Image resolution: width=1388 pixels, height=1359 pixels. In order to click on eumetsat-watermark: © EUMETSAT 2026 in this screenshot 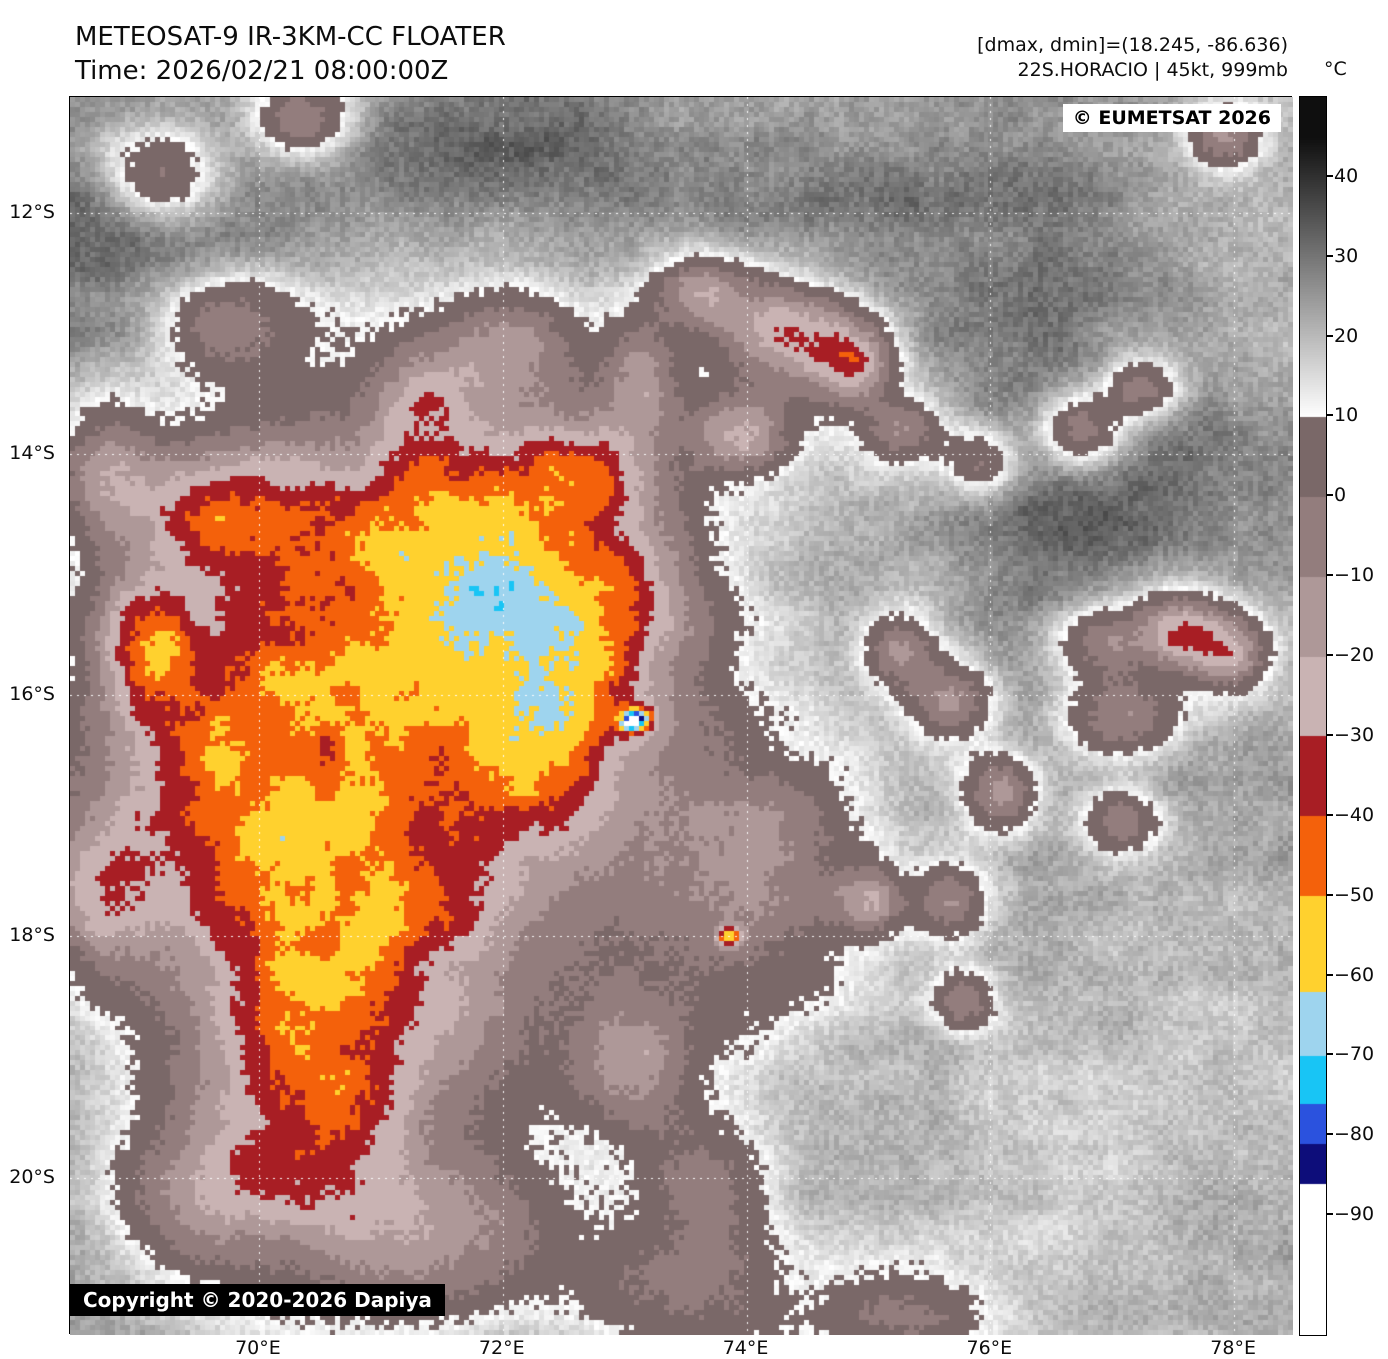, I will do `click(1171, 118)`.